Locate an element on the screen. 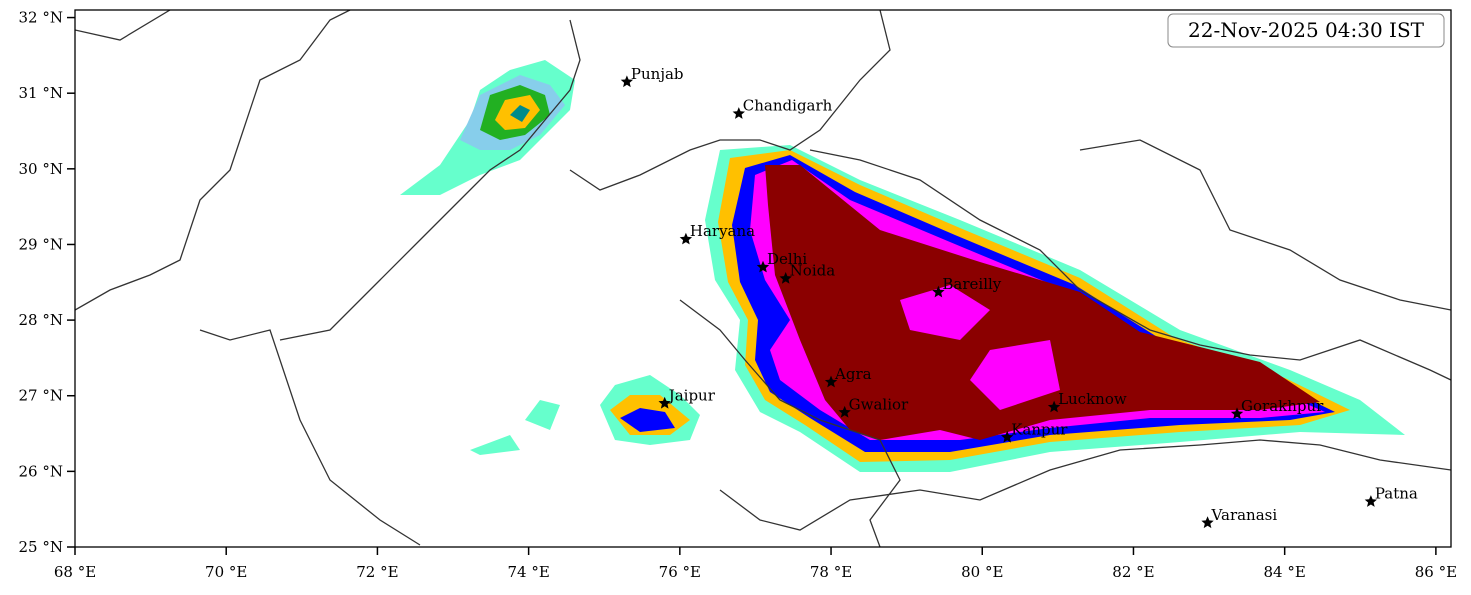 The image size is (1471, 595). x-tick-label: 80 °E is located at coordinates (982, 572).